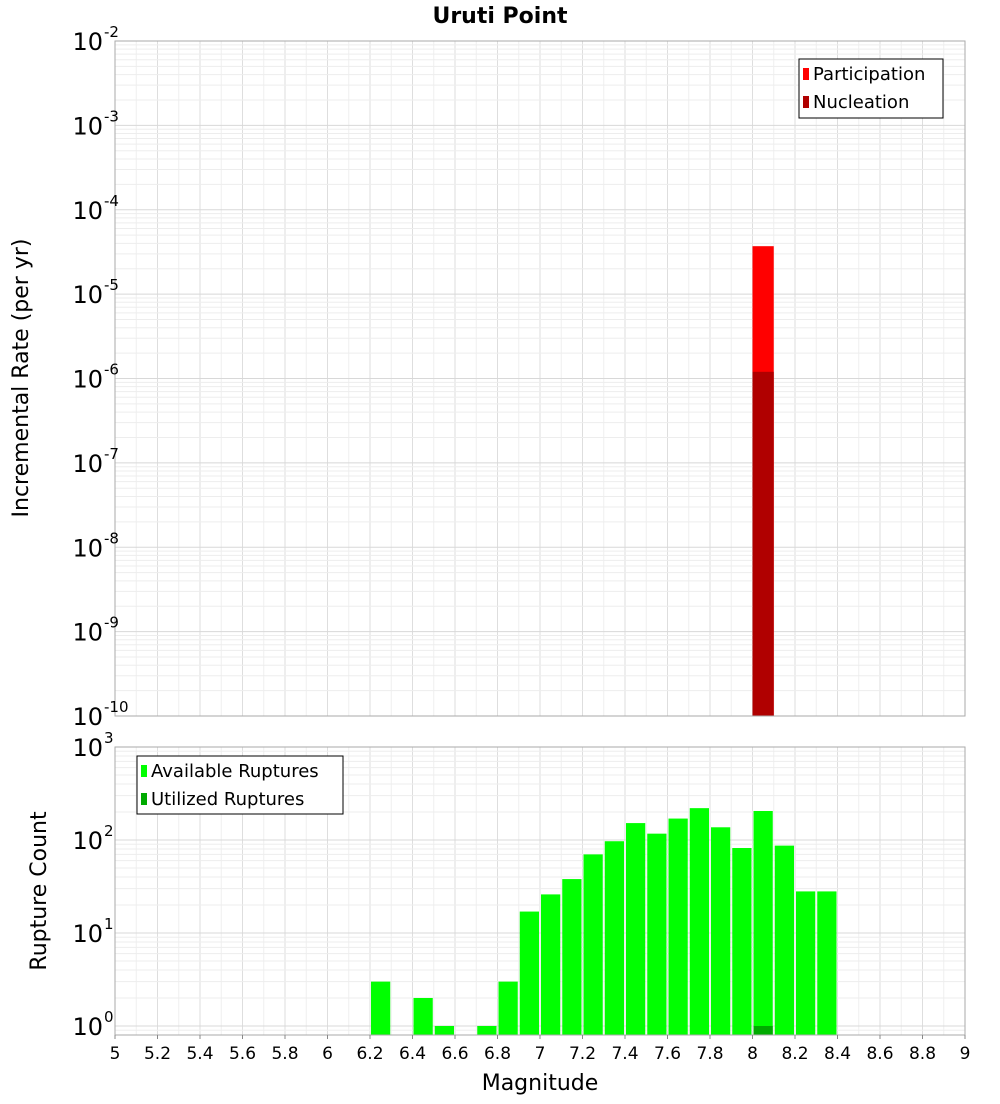 The width and height of the screenshot is (1000, 1104). I want to click on x-tick-label: 7.6, so click(667, 1054).